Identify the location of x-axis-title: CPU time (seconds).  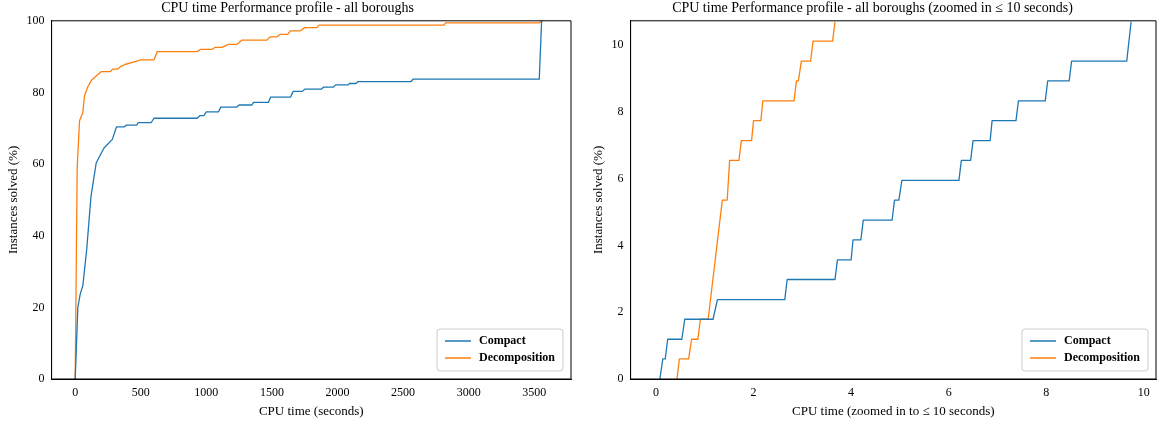
(311, 410).